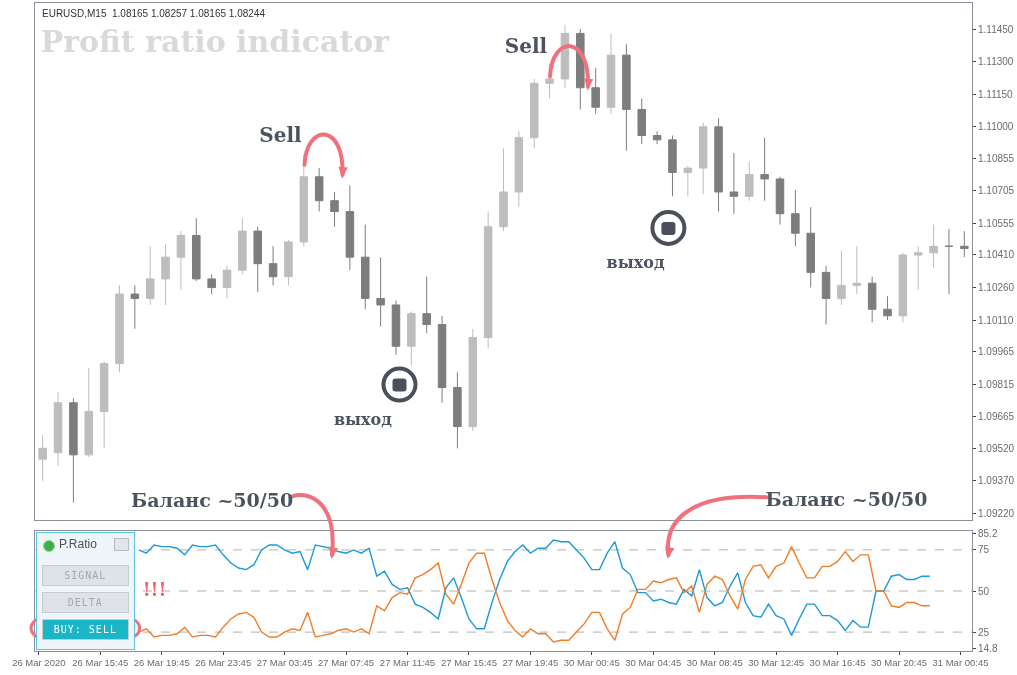 Image resolution: width=1017 pixels, height=675 pixels. I want to click on y-tick-label: 1.09665, so click(996, 417).